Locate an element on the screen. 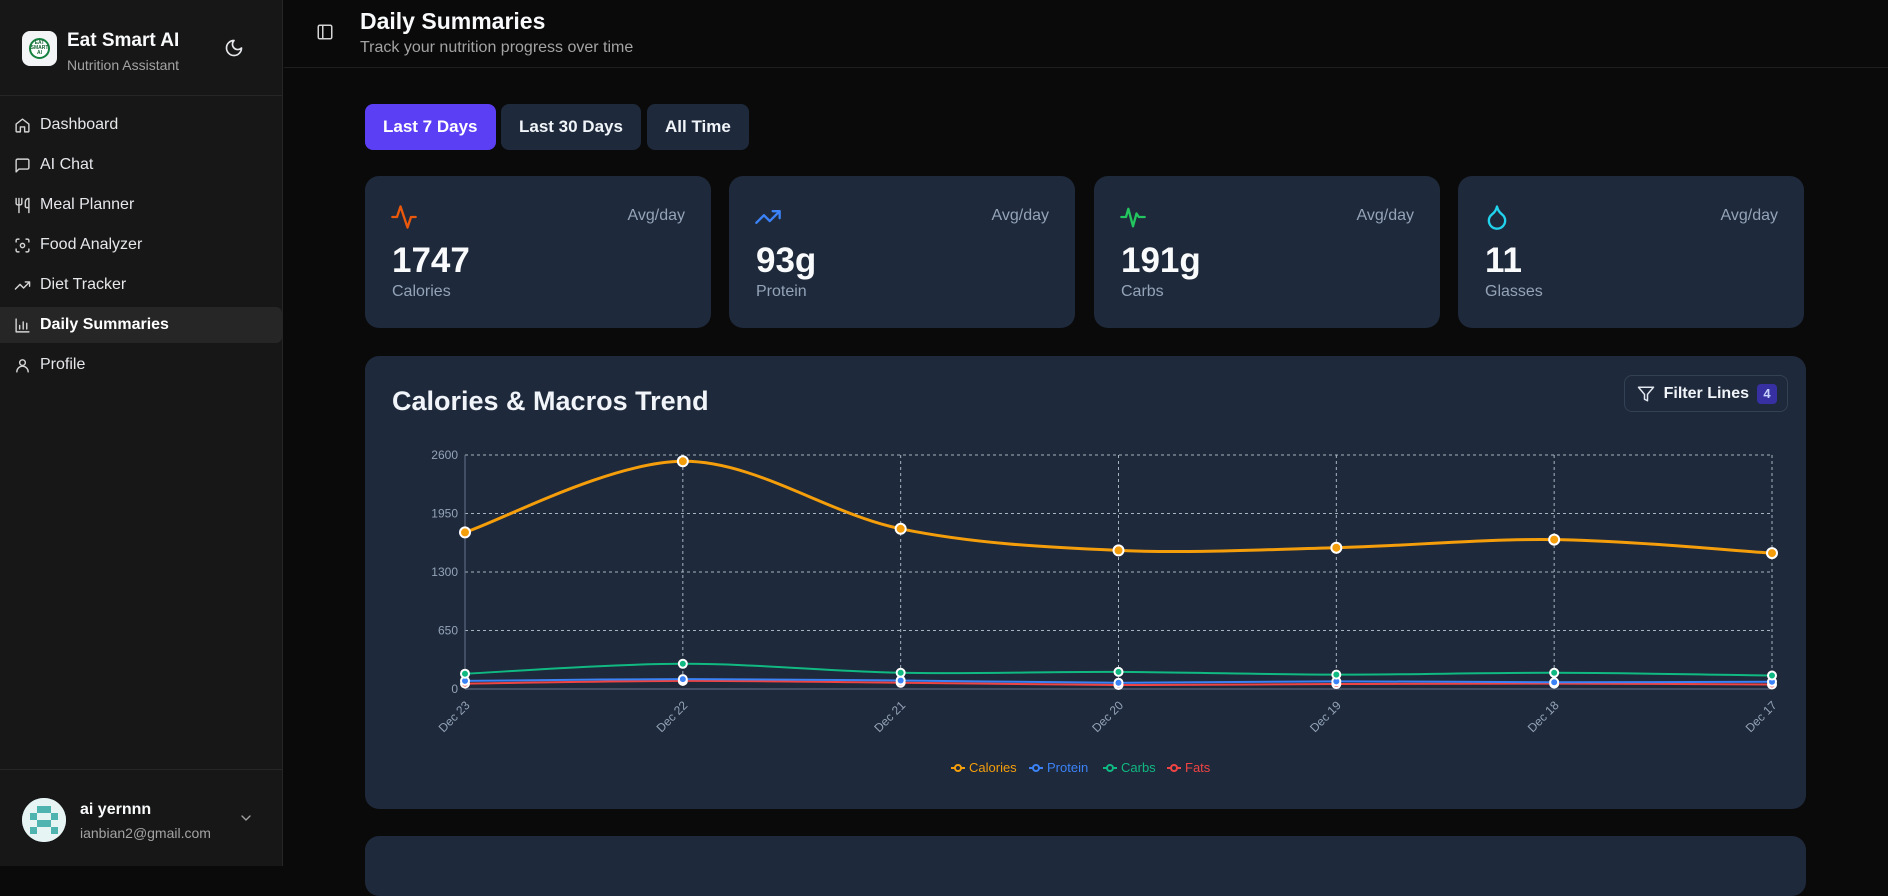  x-tick-label: Dec 18 is located at coordinates (1543, 716).